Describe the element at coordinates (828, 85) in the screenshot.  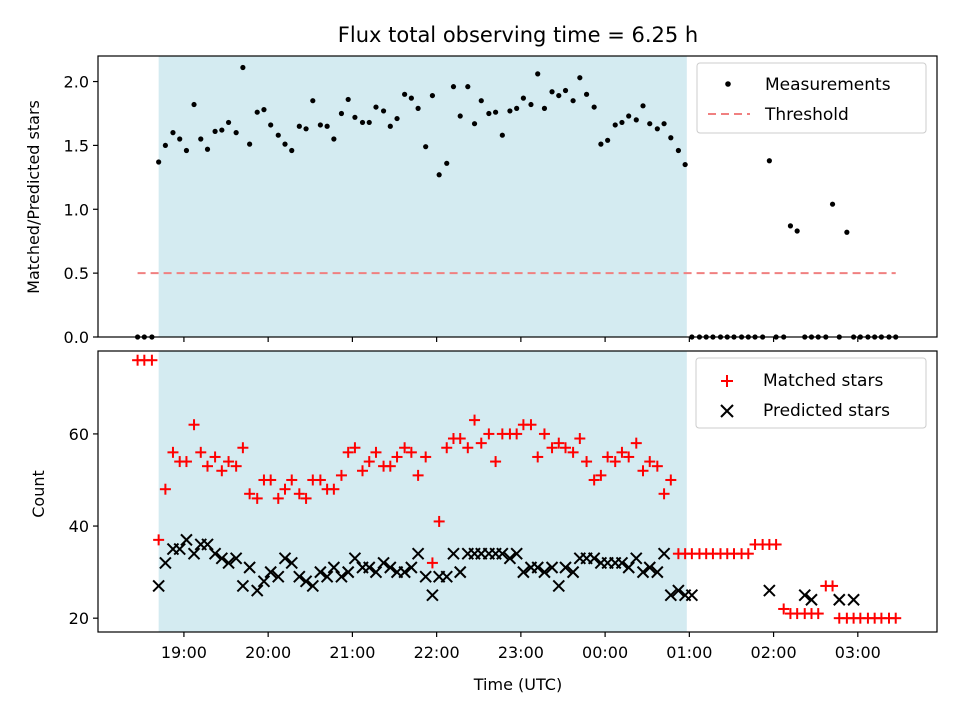
I see `legend-measurements-label: Measurements` at that location.